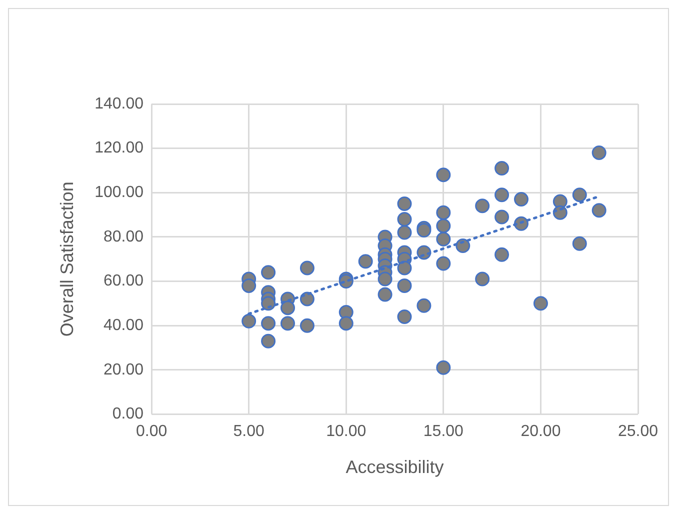 The height and width of the screenshot is (514, 675). What do you see at coordinates (443, 431) in the screenshot?
I see `x-tick-label: 15.00` at bounding box center [443, 431].